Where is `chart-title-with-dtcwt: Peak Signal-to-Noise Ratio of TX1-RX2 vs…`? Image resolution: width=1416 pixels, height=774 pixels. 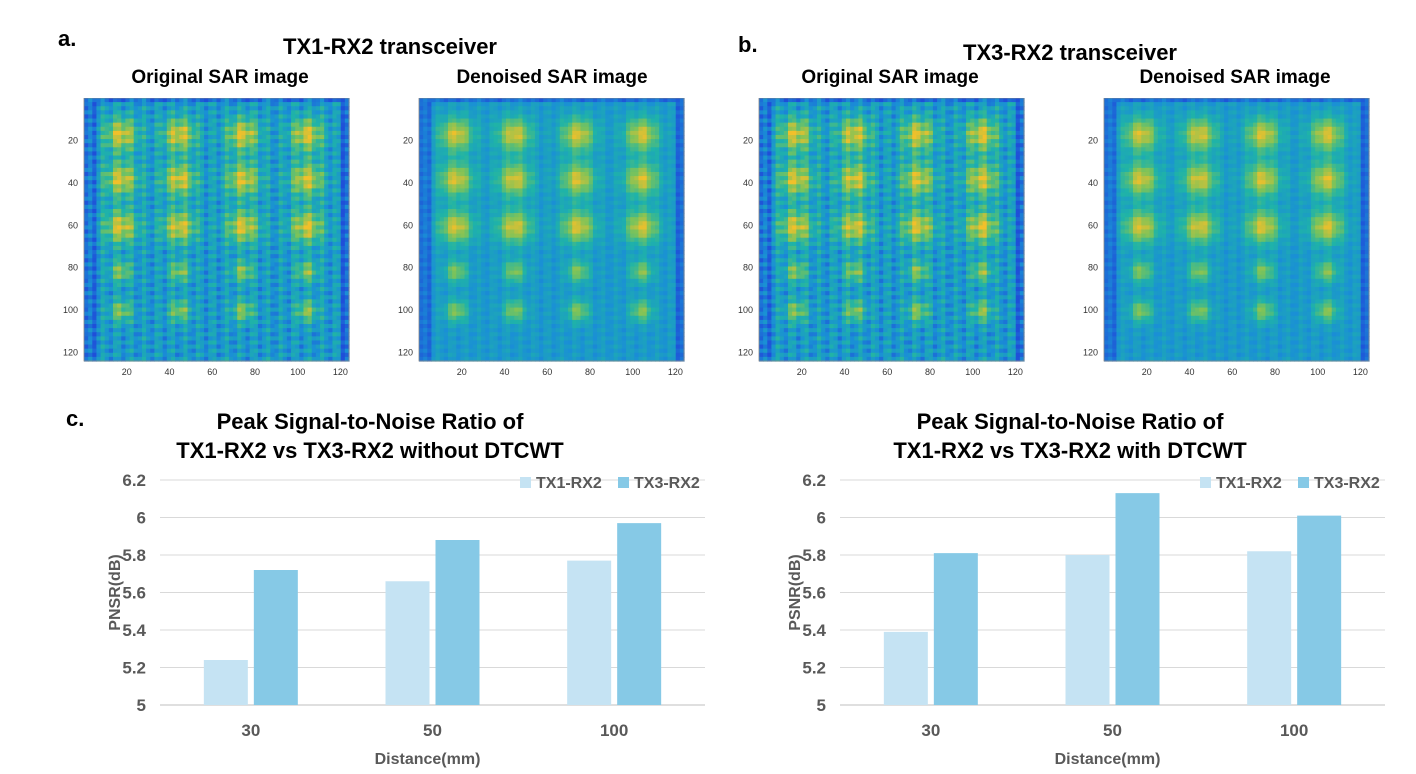 chart-title-with-dtcwt: Peak Signal-to-Noise Ratio of TX1-RX2 vs… is located at coordinates (1070, 436).